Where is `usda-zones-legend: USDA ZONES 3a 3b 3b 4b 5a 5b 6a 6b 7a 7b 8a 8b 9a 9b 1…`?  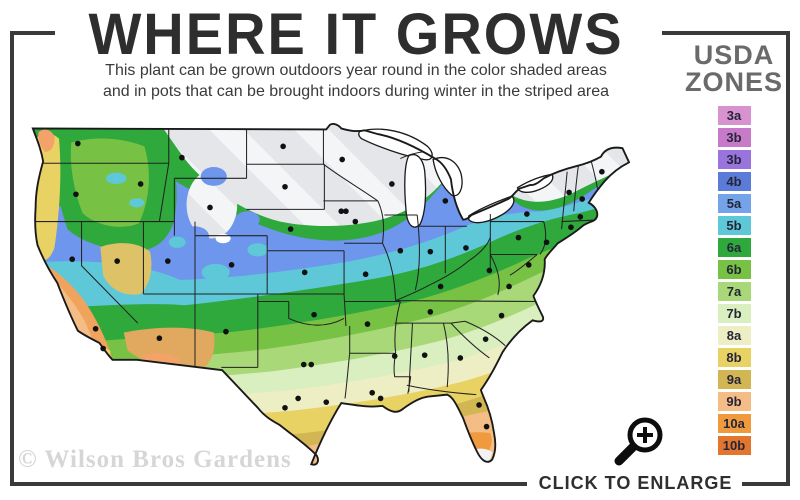 usda-zones-legend: USDA ZONES 3a 3b 3b 4b 5a 5b 6a 6b 7a 7b 8a 8b 9a 9b 1… is located at coordinates (734, 250).